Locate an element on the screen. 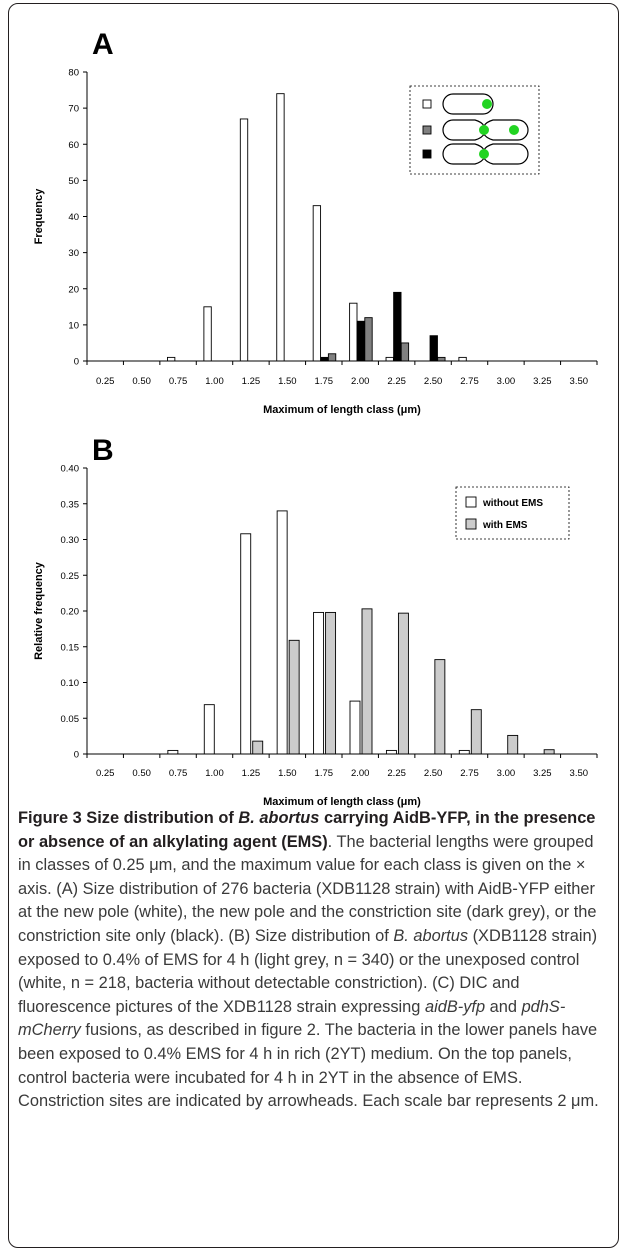 This screenshot has height=1252, width=625. y-tick-label: 0.05 is located at coordinates (70, 719).